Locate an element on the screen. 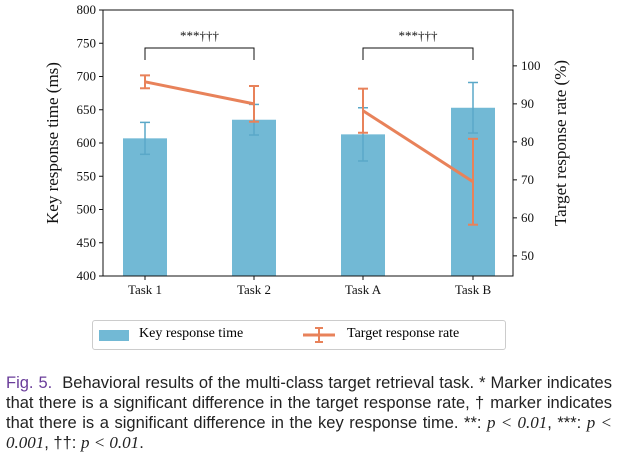  y-right-tick-label: 100 is located at coordinates (531, 65).